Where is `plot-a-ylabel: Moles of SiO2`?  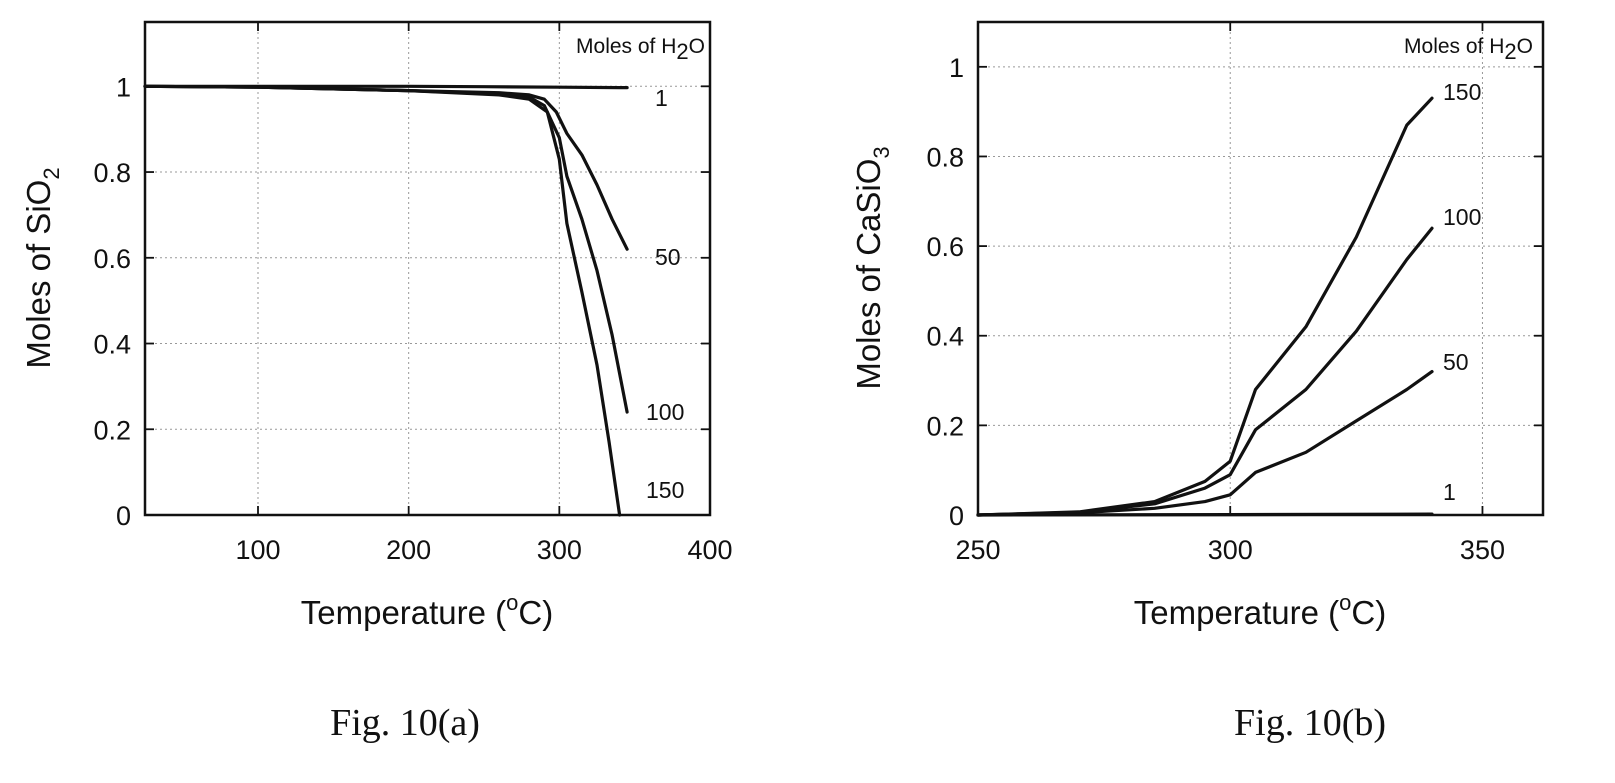
plot-a-ylabel: Moles of SiO2 is located at coordinates (42, 267).